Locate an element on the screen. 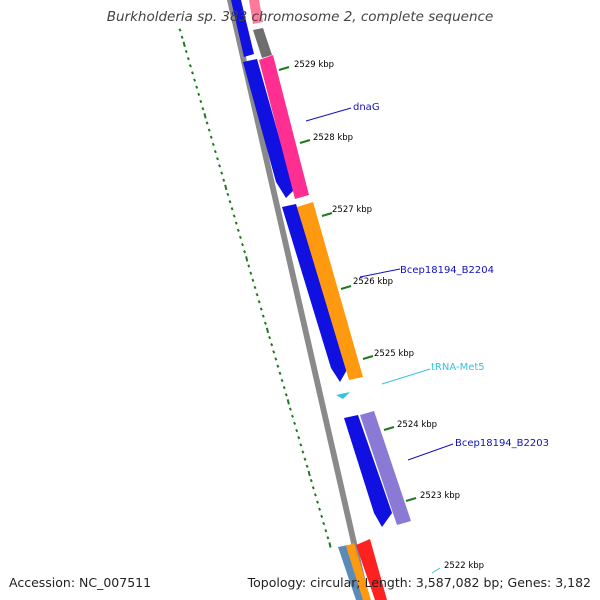 The image size is (600, 600). feature-reverse-dnaG-region is located at coordinates (268, 128).